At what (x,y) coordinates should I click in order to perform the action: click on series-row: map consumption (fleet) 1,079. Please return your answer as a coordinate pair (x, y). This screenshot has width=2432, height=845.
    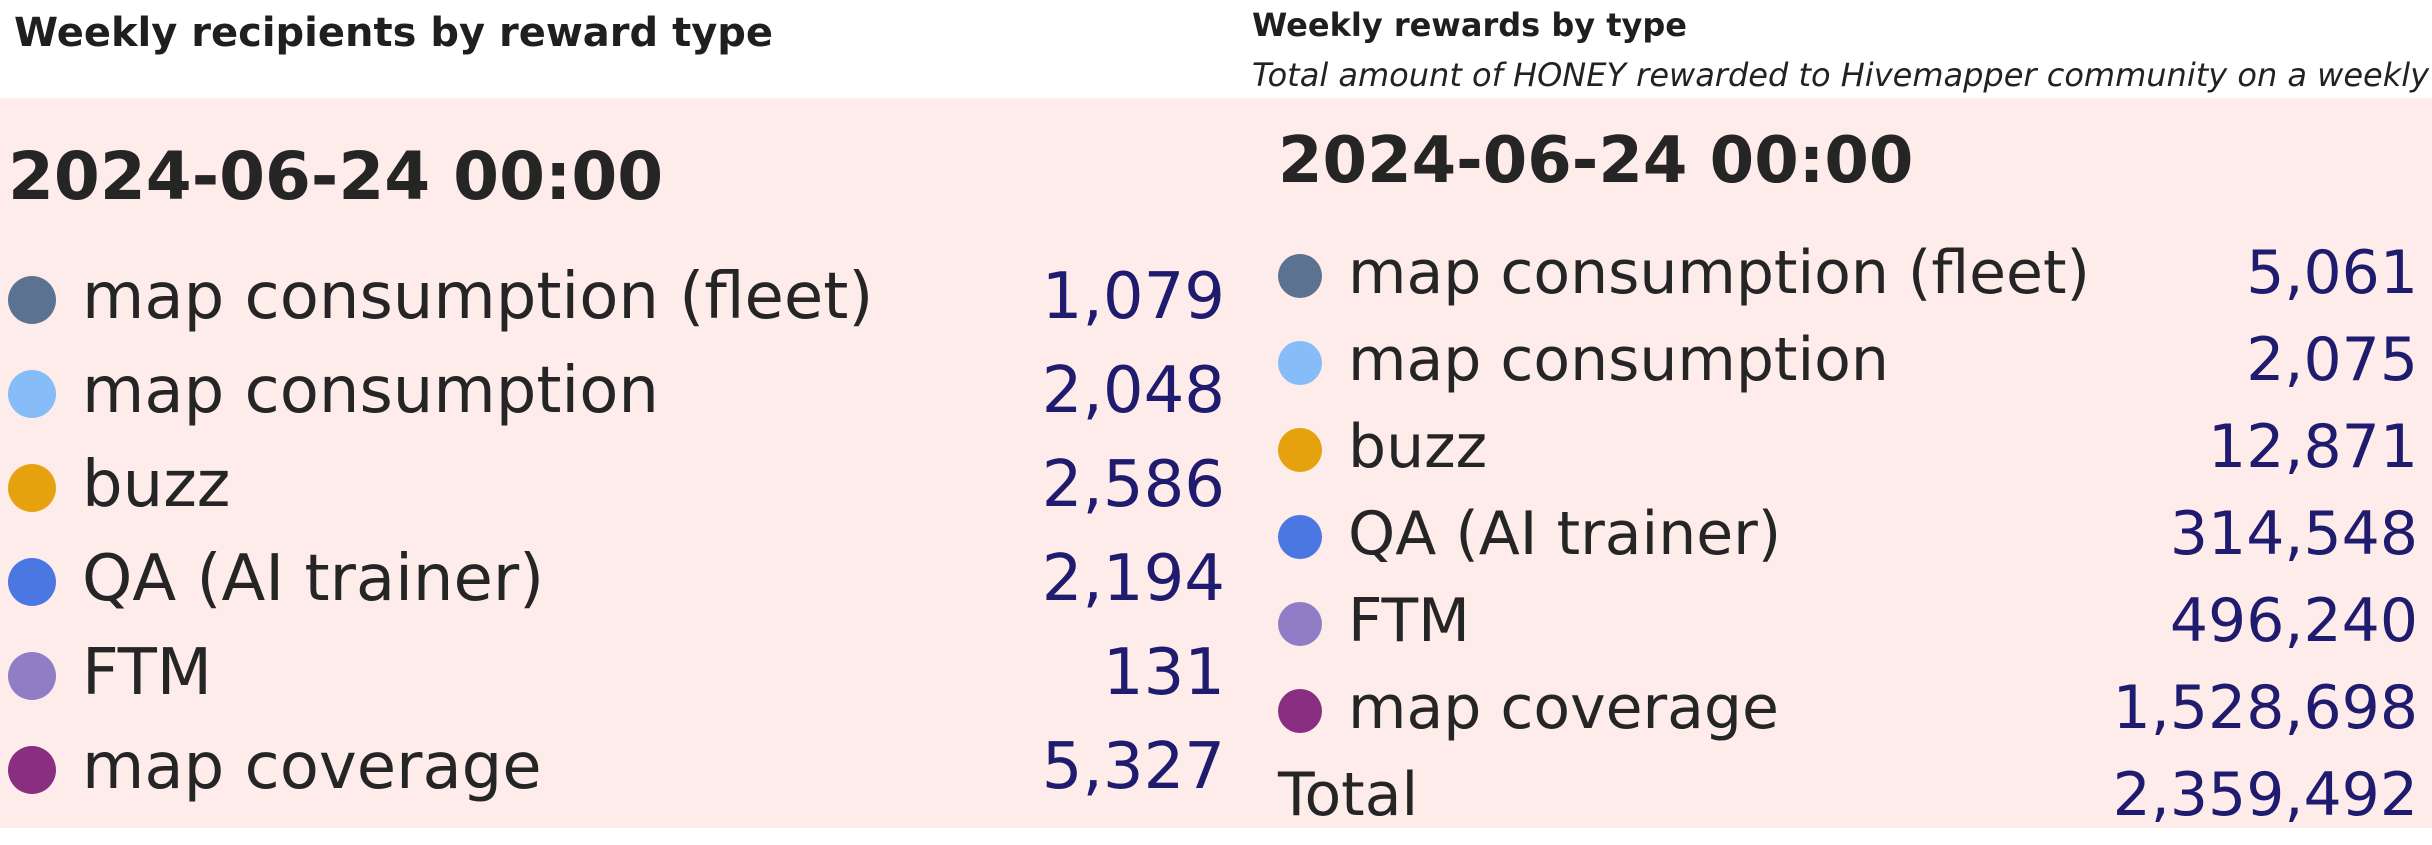
    Looking at the image, I should click on (620, 305).